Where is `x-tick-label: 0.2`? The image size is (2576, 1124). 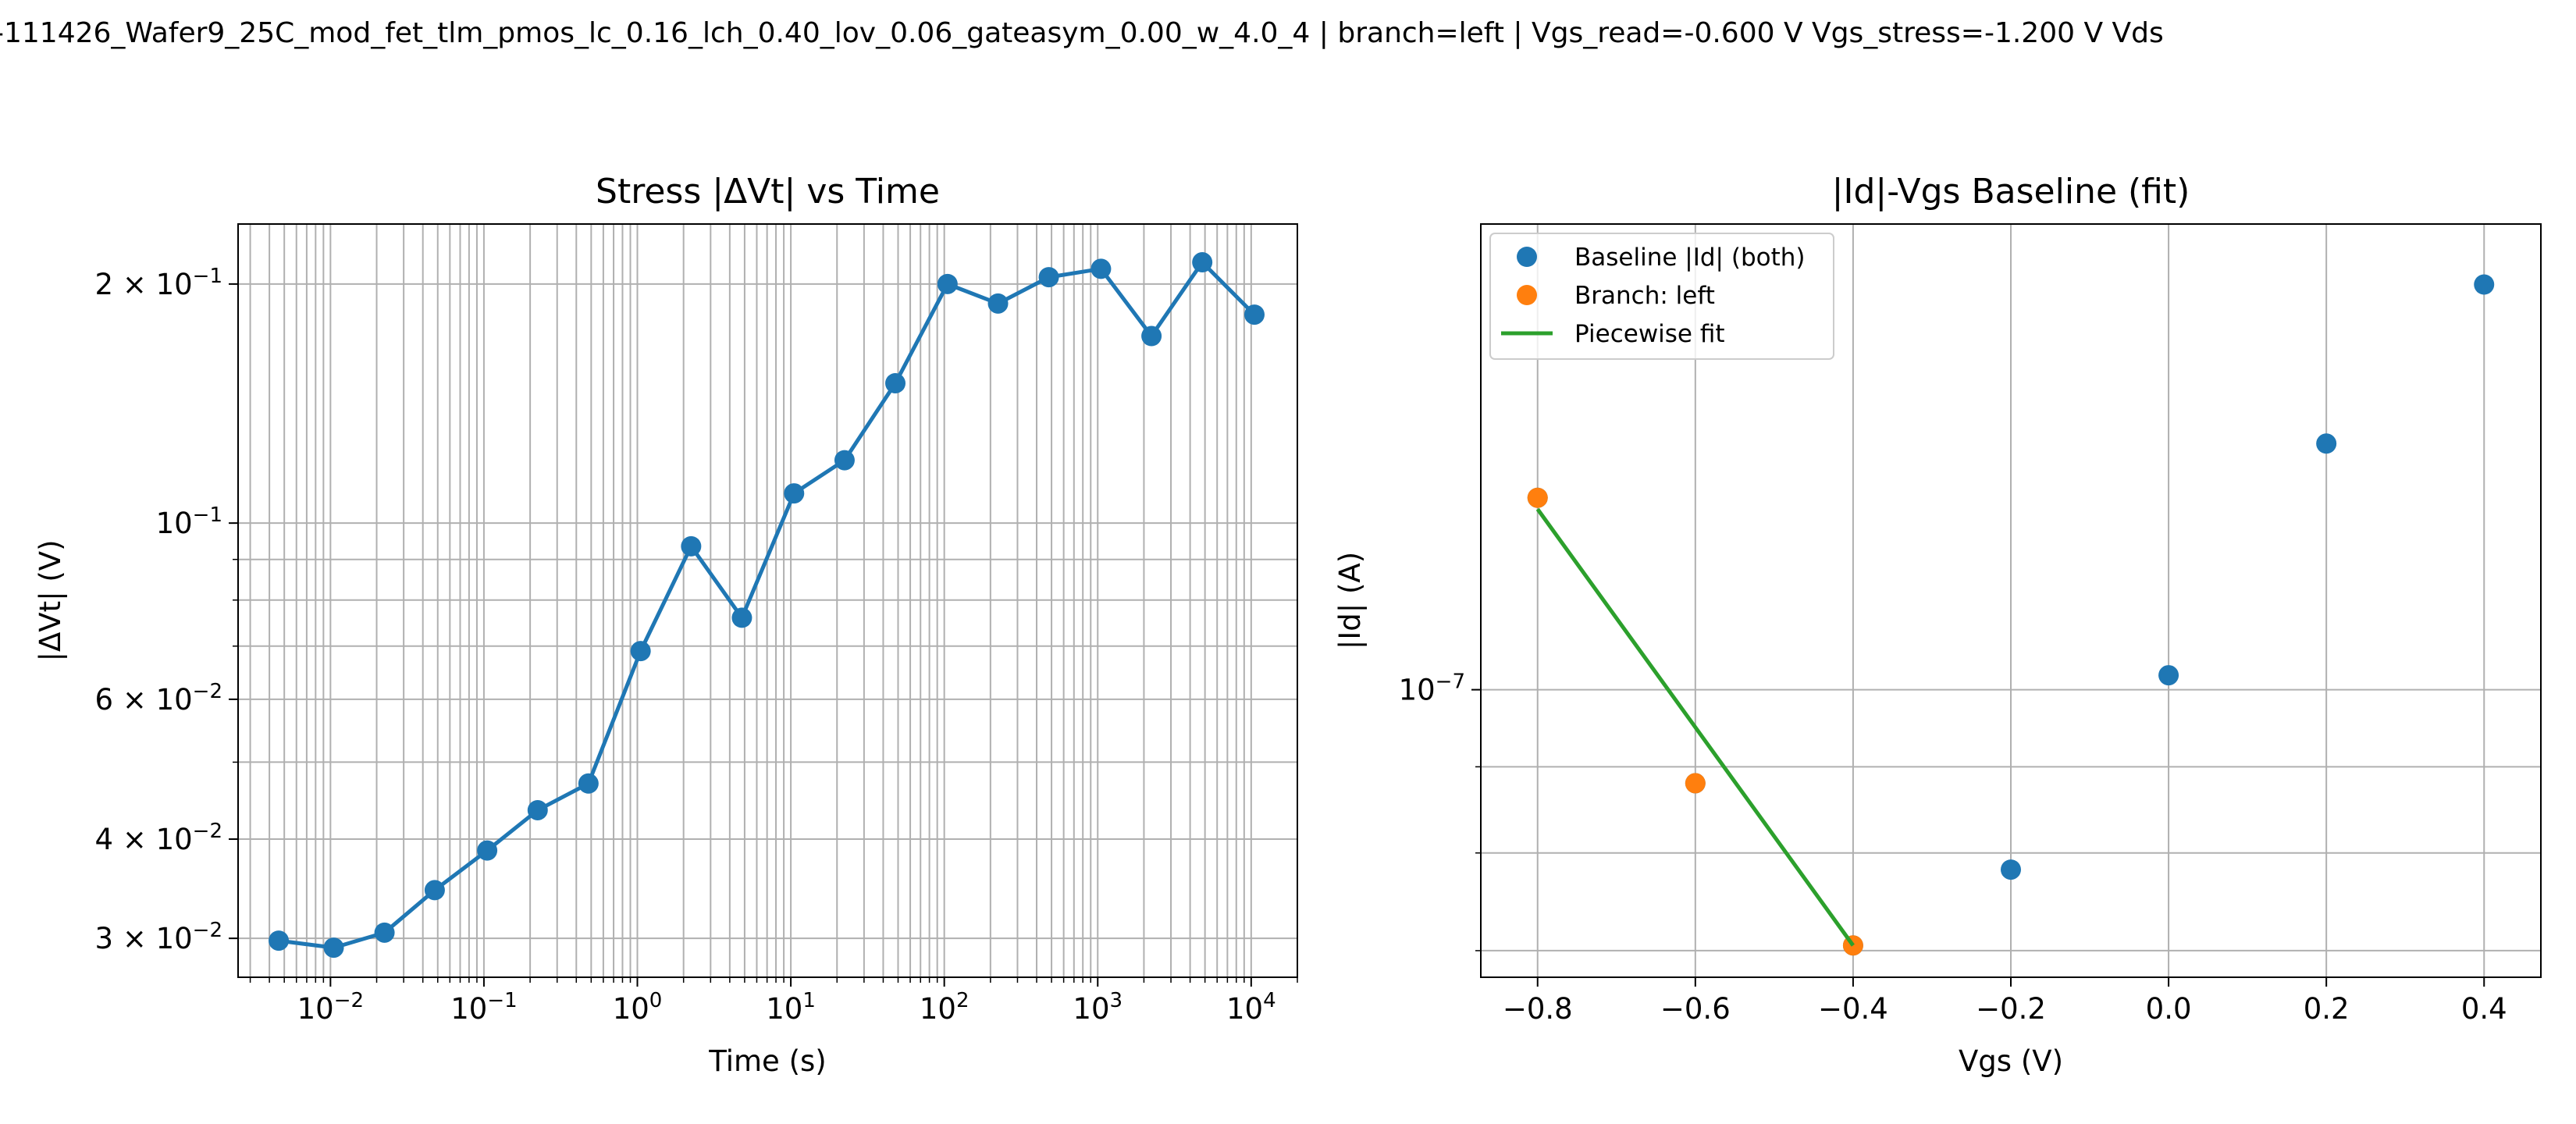 x-tick-label: 0.2 is located at coordinates (2327, 1009).